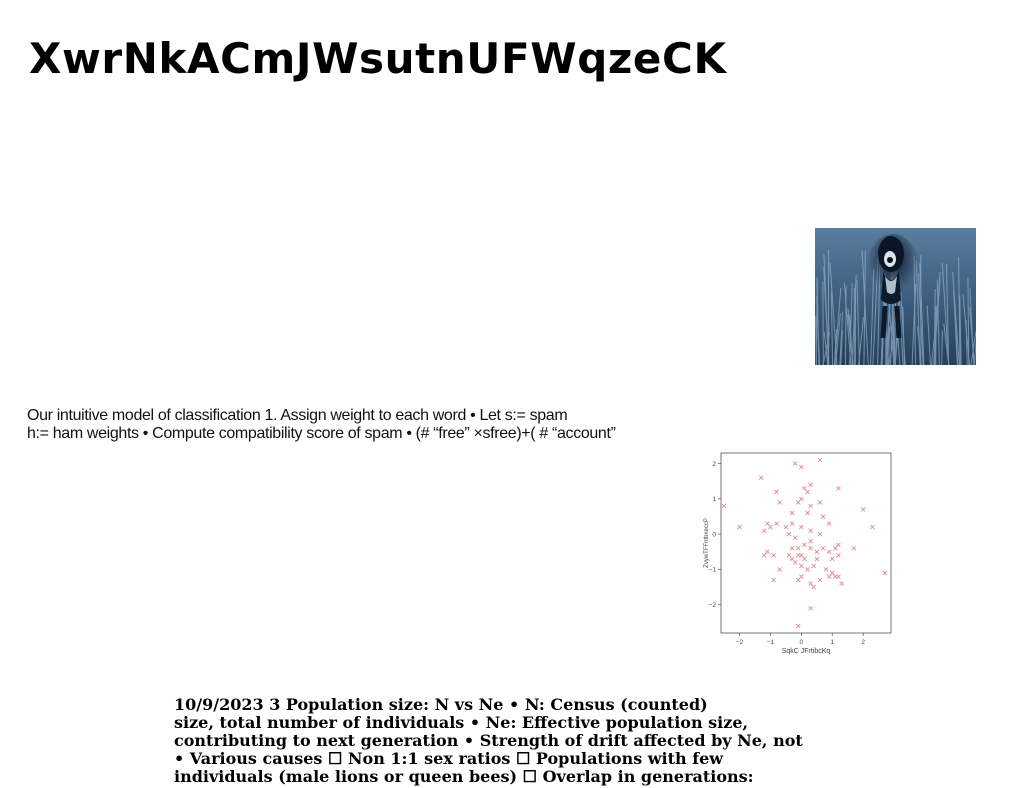  I want to click on y-tick-label: −2, so click(713, 605).